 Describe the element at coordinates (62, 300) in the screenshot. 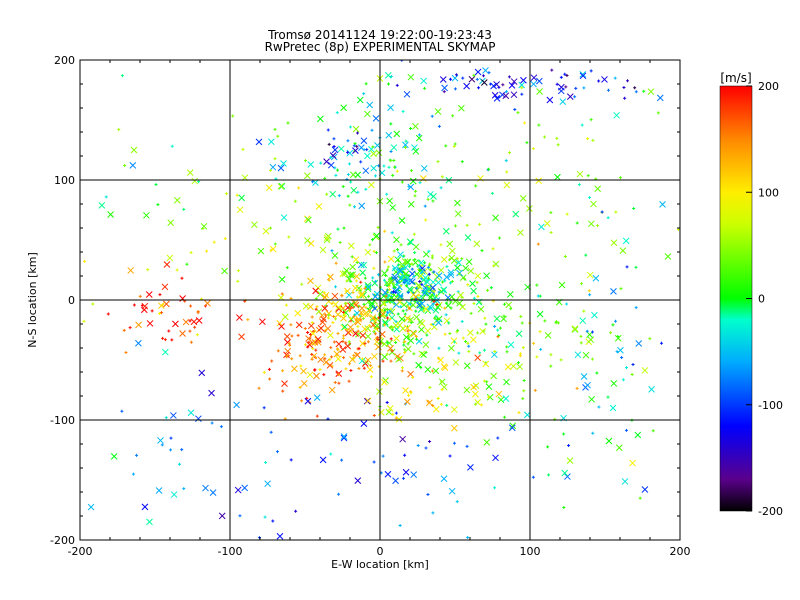

I see `y-tick-labels: -200 -100 0 100 200` at that location.